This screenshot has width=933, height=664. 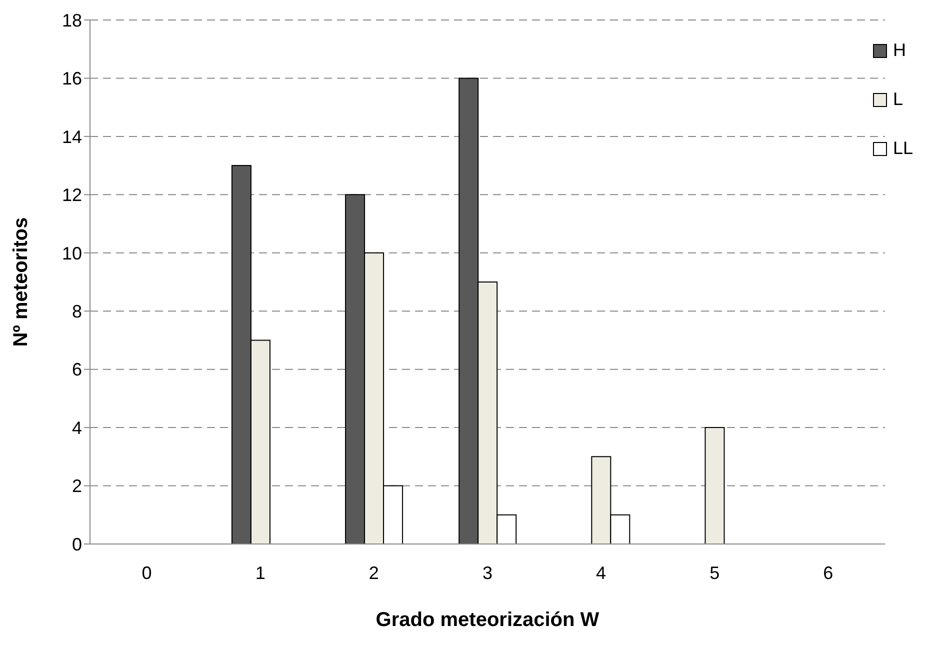 I want to click on x-tick-label: 0, so click(x=147, y=572).